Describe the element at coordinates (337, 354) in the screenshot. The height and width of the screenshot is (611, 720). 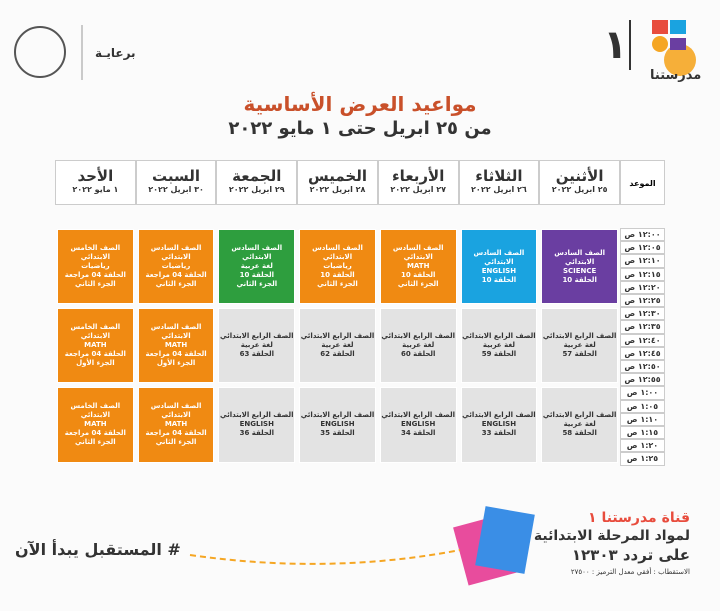
I see `program-line: الحلقة 62` at that location.